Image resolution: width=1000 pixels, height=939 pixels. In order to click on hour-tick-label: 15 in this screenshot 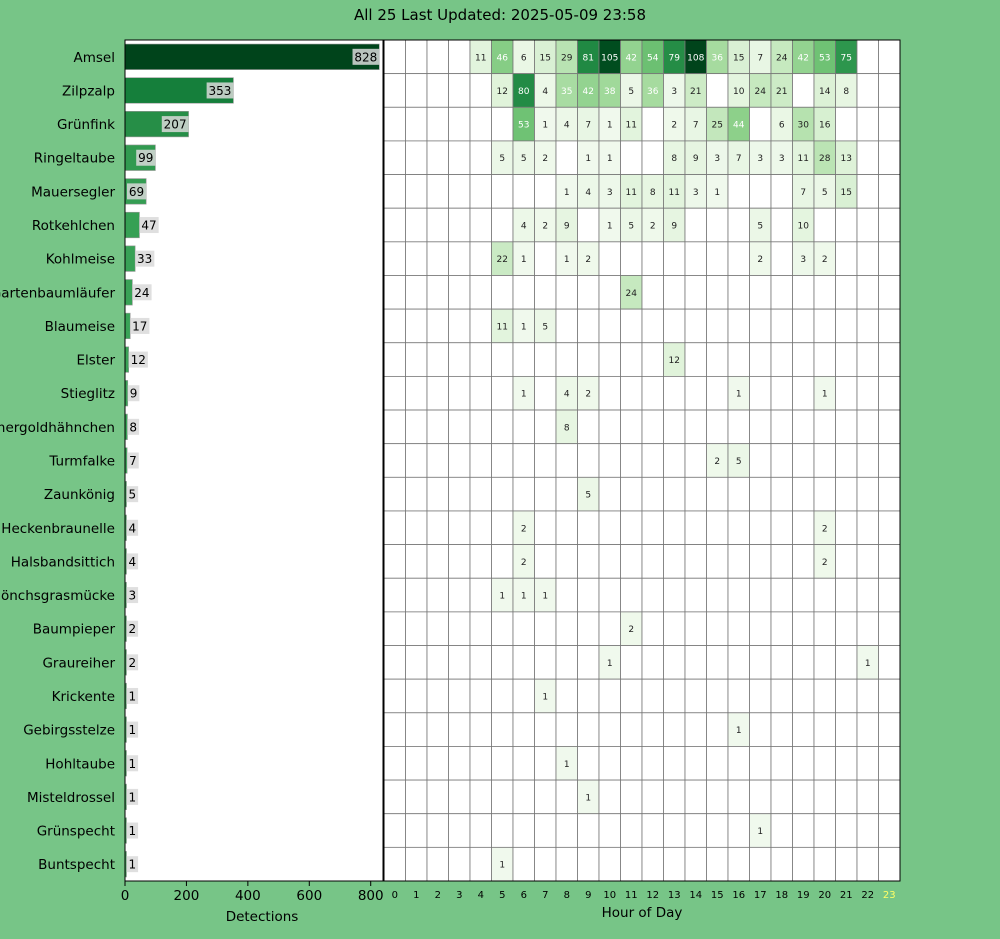, I will do `click(717, 895)`.